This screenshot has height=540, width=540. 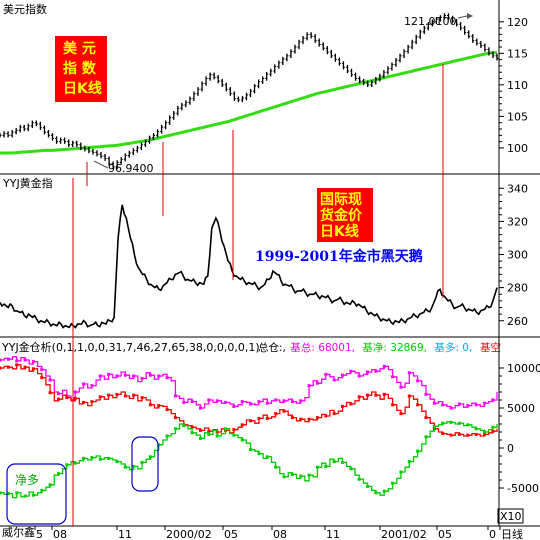 I want to click on usd-high-label: 121.0100, so click(x=430, y=21).